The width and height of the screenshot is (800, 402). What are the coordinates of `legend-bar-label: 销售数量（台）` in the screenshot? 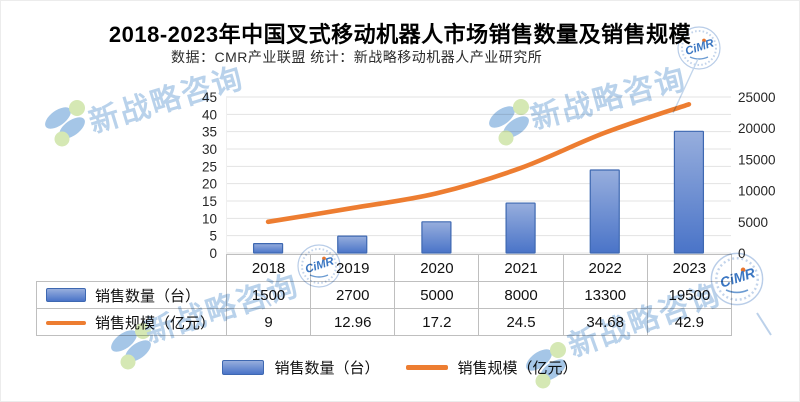 It's located at (327, 368).